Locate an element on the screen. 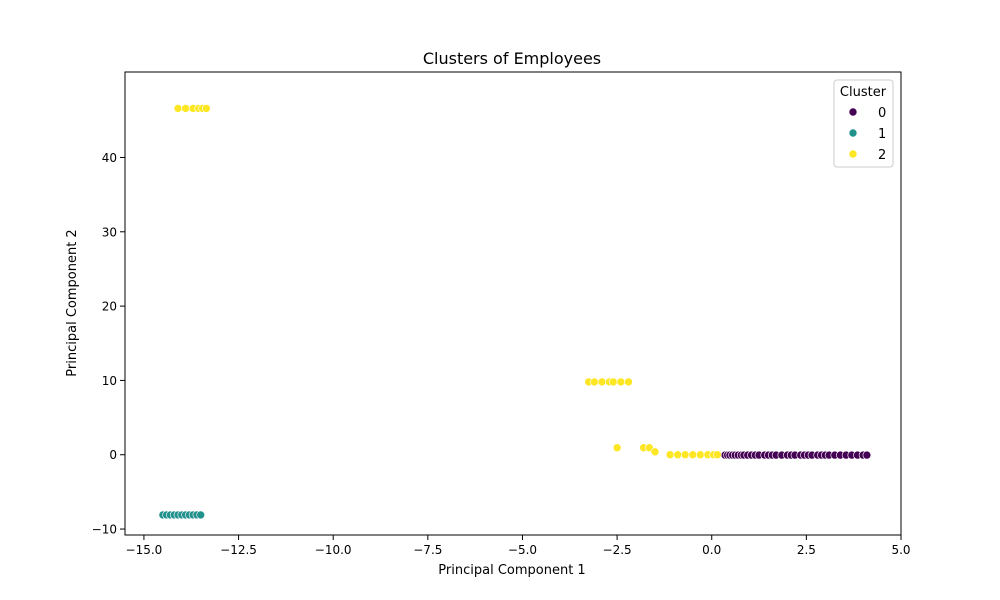 The image size is (1000, 600). x-tick-label: −2.5 is located at coordinates (617, 550).